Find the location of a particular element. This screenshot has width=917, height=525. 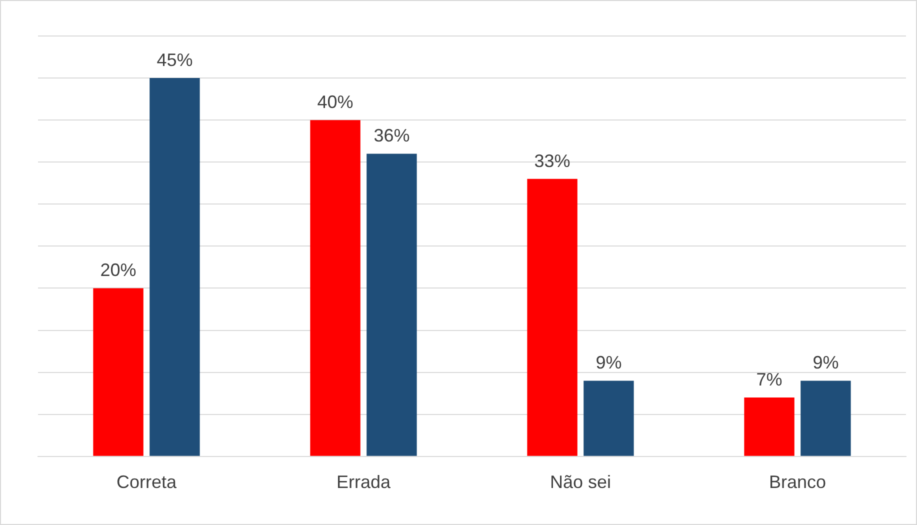

data-label: 7% is located at coordinates (769, 380).